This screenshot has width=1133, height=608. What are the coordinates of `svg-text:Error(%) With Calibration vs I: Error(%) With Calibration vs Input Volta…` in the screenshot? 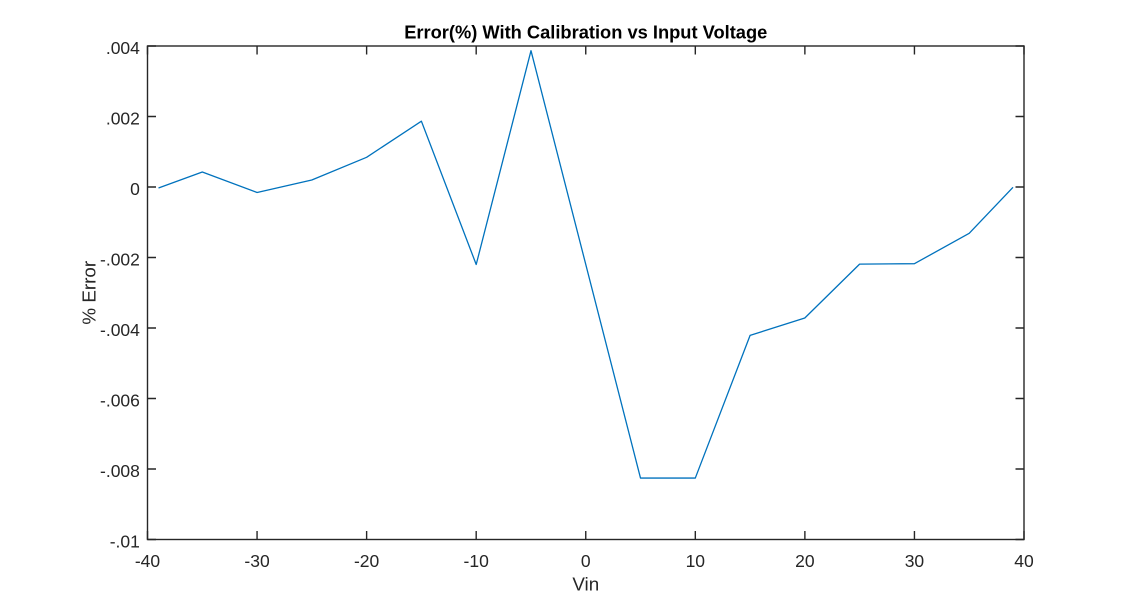 It's located at (585, 32).